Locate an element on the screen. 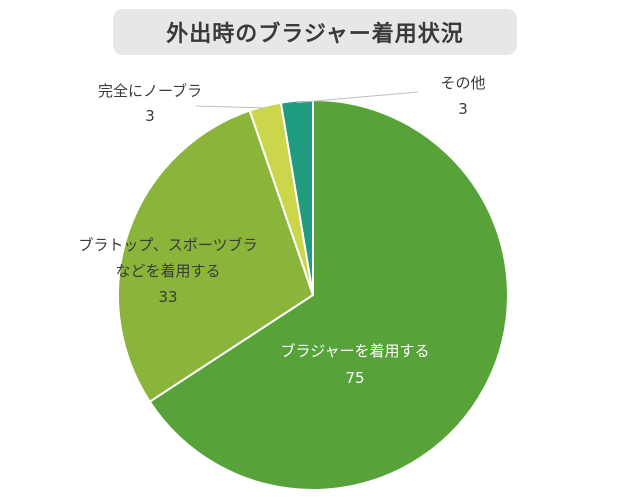 This screenshot has width=627, height=497. slice-label-nobra: 完全にノーブラ is located at coordinates (150, 91).